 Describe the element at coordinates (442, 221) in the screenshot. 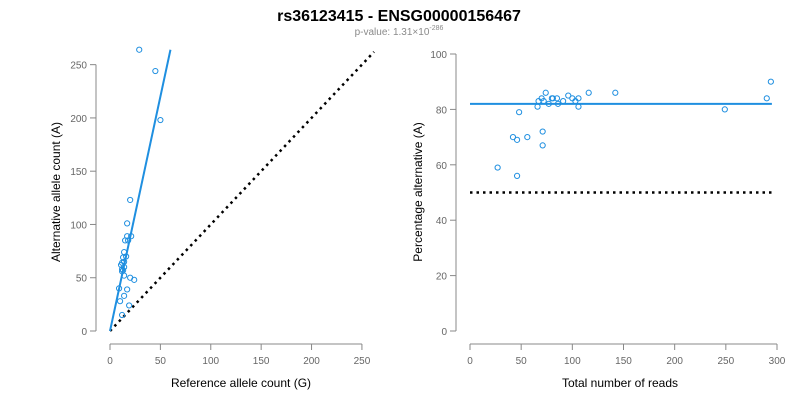

I see `y-tick-label: 40` at that location.